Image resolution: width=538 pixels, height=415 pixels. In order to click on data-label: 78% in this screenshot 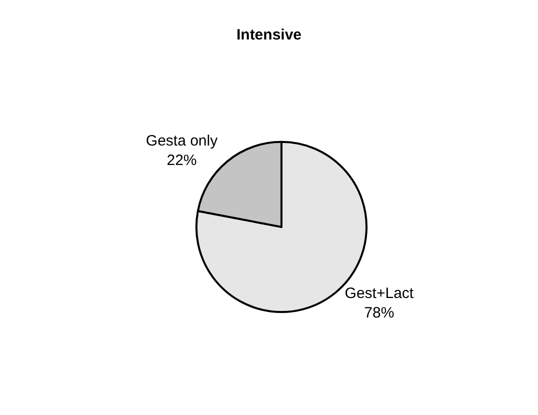, I will do `click(379, 313)`.